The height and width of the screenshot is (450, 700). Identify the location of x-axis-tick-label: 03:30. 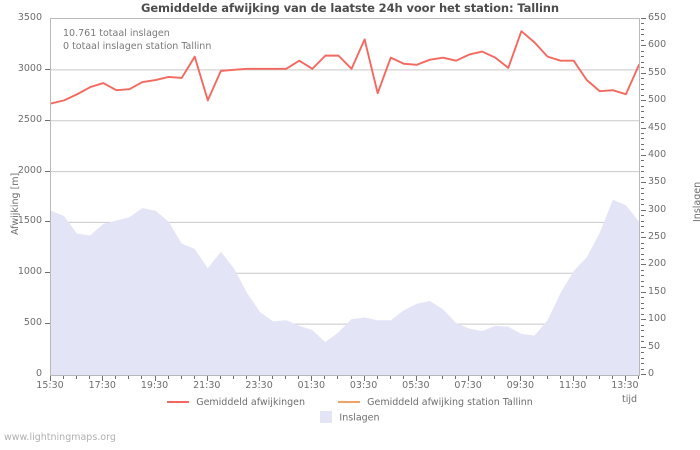
(363, 385).